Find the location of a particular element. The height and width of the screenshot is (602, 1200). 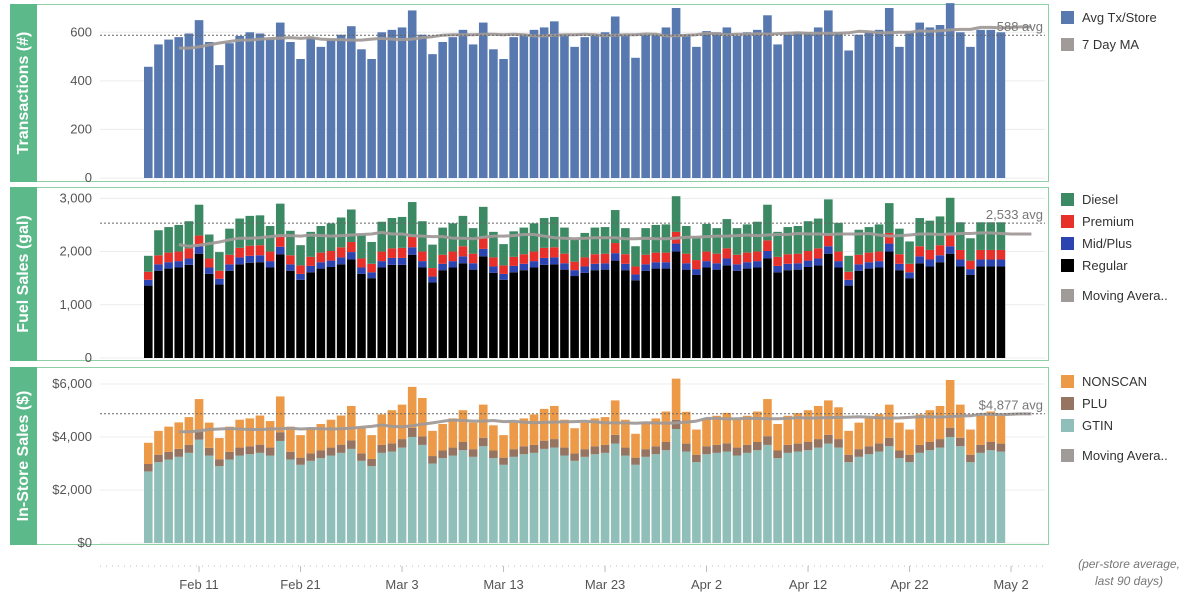

legend-item-premium: Premium is located at coordinates (1114, 221).